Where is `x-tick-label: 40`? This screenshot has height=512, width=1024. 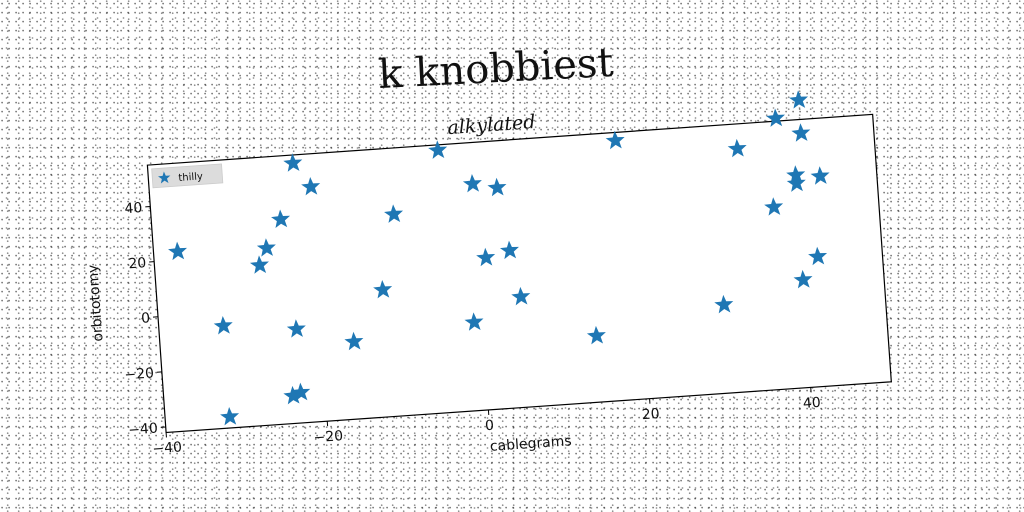 x-tick-label: 40 is located at coordinates (811, 403).